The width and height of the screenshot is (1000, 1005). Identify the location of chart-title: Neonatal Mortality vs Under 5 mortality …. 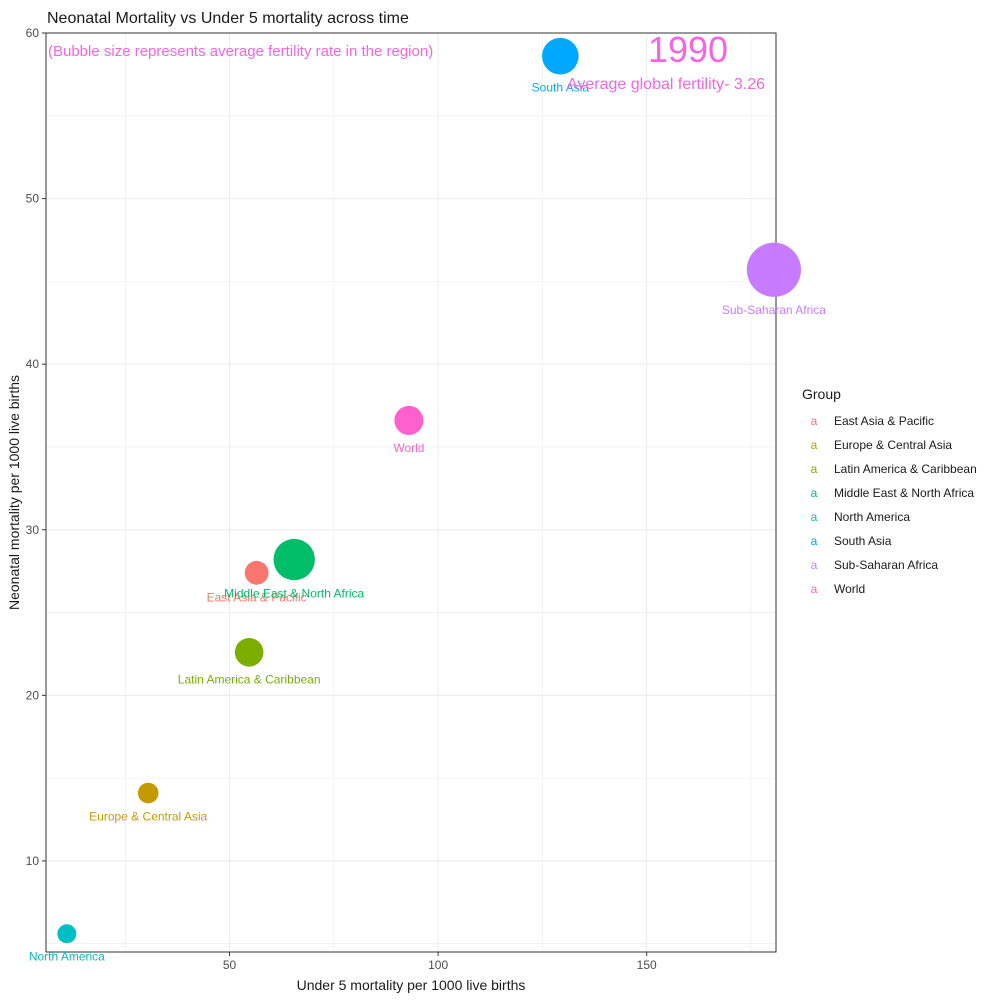
(228, 18).